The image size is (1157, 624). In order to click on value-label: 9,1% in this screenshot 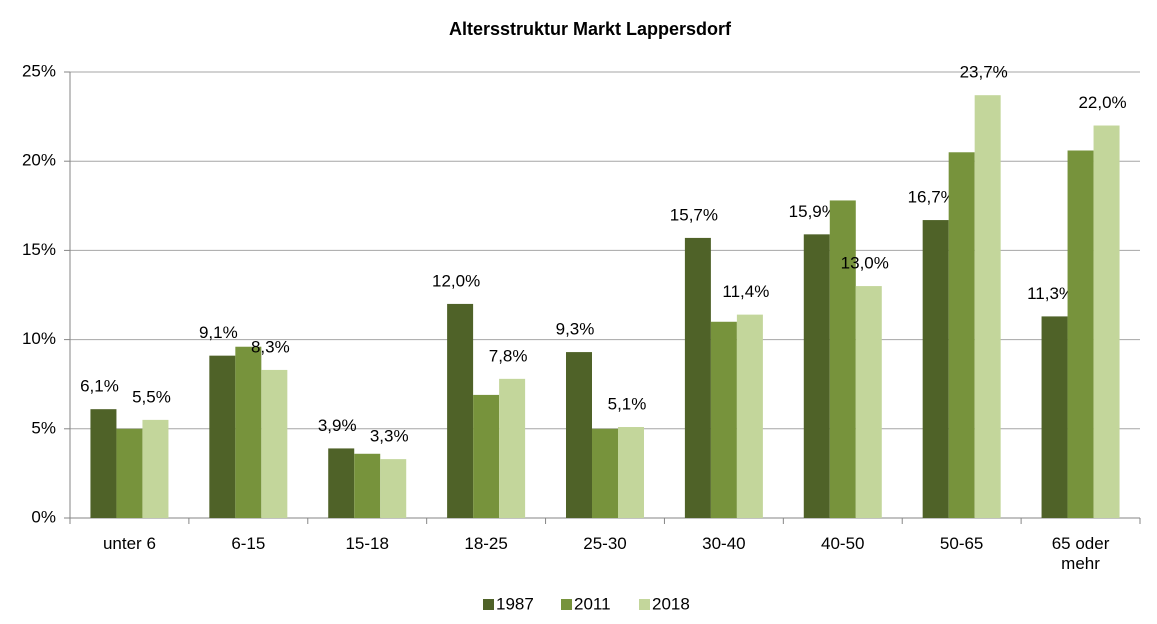, I will do `click(218, 332)`.